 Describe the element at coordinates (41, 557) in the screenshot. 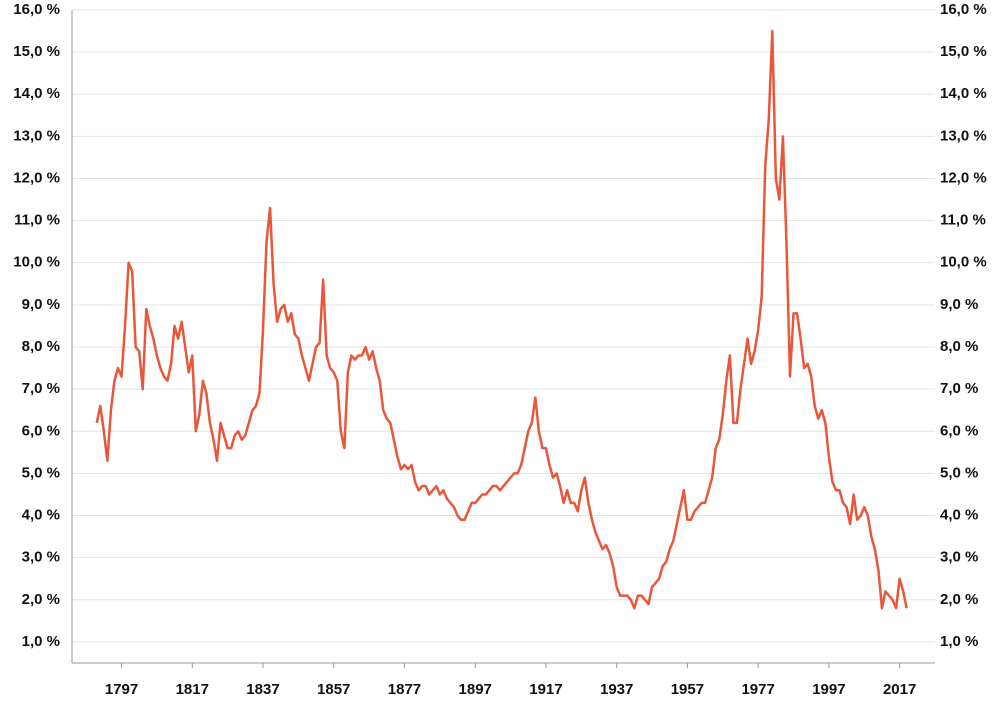

I see `y-tick-label: 3,0 %` at that location.